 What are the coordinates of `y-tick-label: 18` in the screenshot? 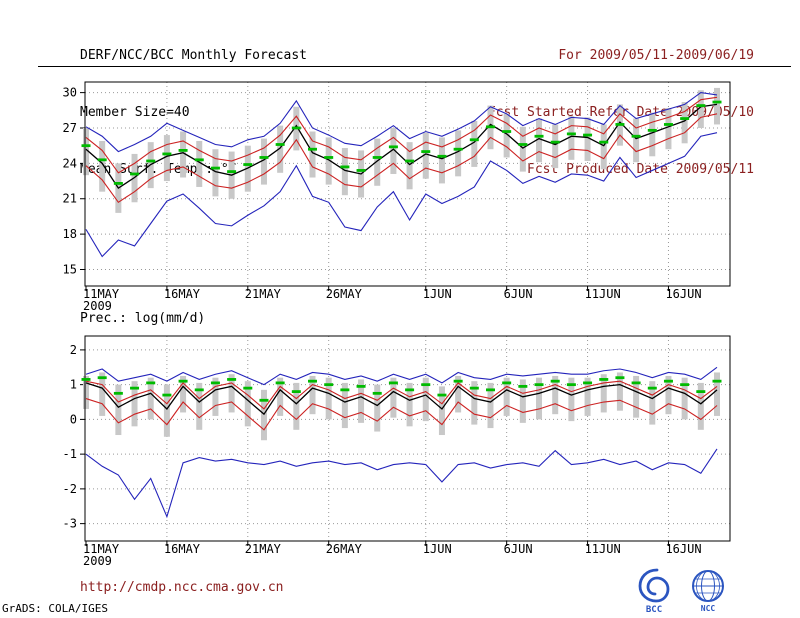 It's located at (70, 234).